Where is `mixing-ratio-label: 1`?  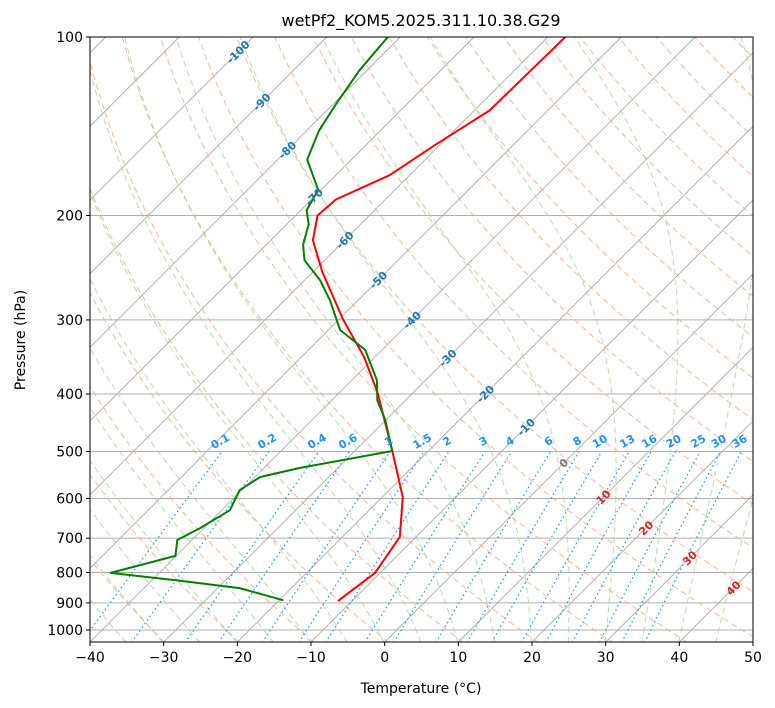
mixing-ratio-label: 1 is located at coordinates (388, 441).